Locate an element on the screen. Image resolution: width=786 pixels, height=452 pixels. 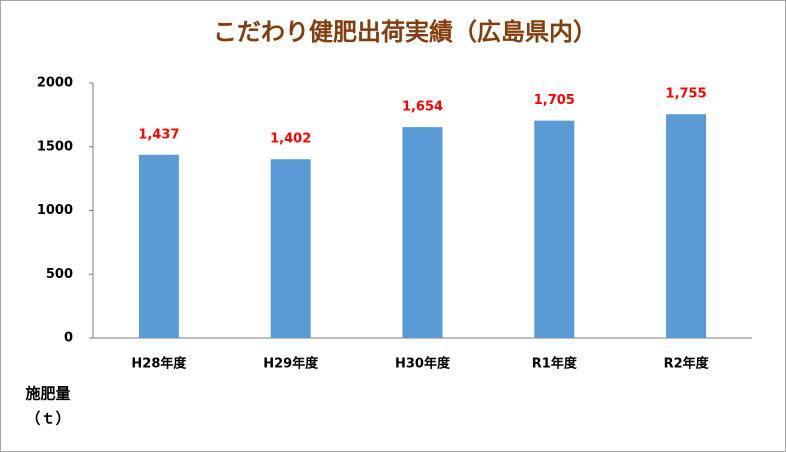
y-axis-label: （ｔ） is located at coordinates (47, 419).